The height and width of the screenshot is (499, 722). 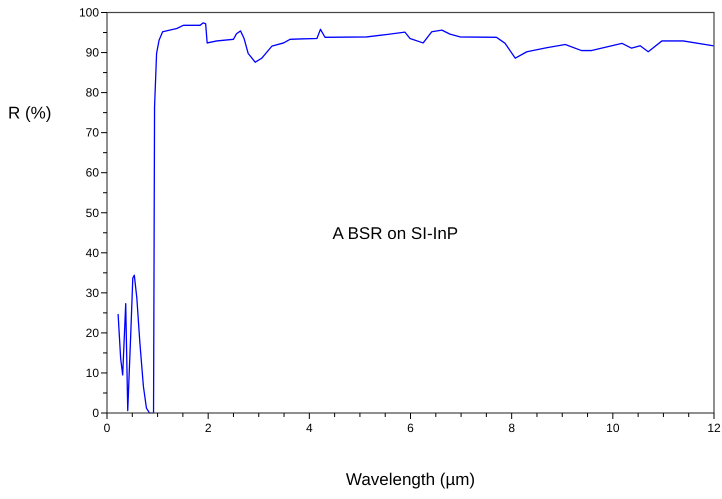 What do you see at coordinates (93, 53) in the screenshot?
I see `y-tick-label: 90` at bounding box center [93, 53].